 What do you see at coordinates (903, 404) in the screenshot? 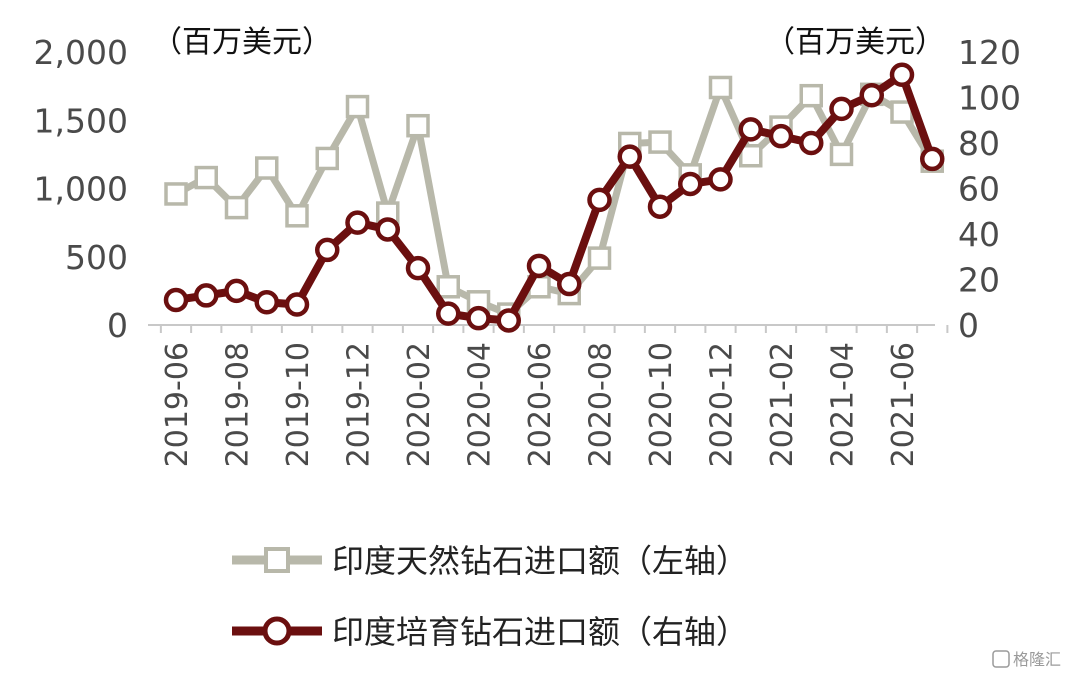
I see `x-tick-label: 2021-06` at bounding box center [903, 404].